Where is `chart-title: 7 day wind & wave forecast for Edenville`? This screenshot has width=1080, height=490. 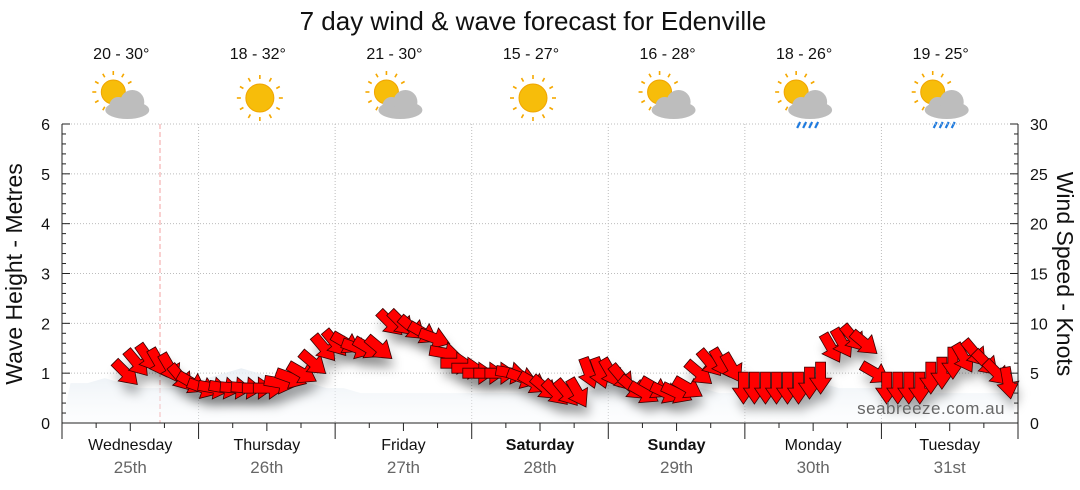 chart-title: 7 day wind & wave forecast for Edenville is located at coordinates (533, 21).